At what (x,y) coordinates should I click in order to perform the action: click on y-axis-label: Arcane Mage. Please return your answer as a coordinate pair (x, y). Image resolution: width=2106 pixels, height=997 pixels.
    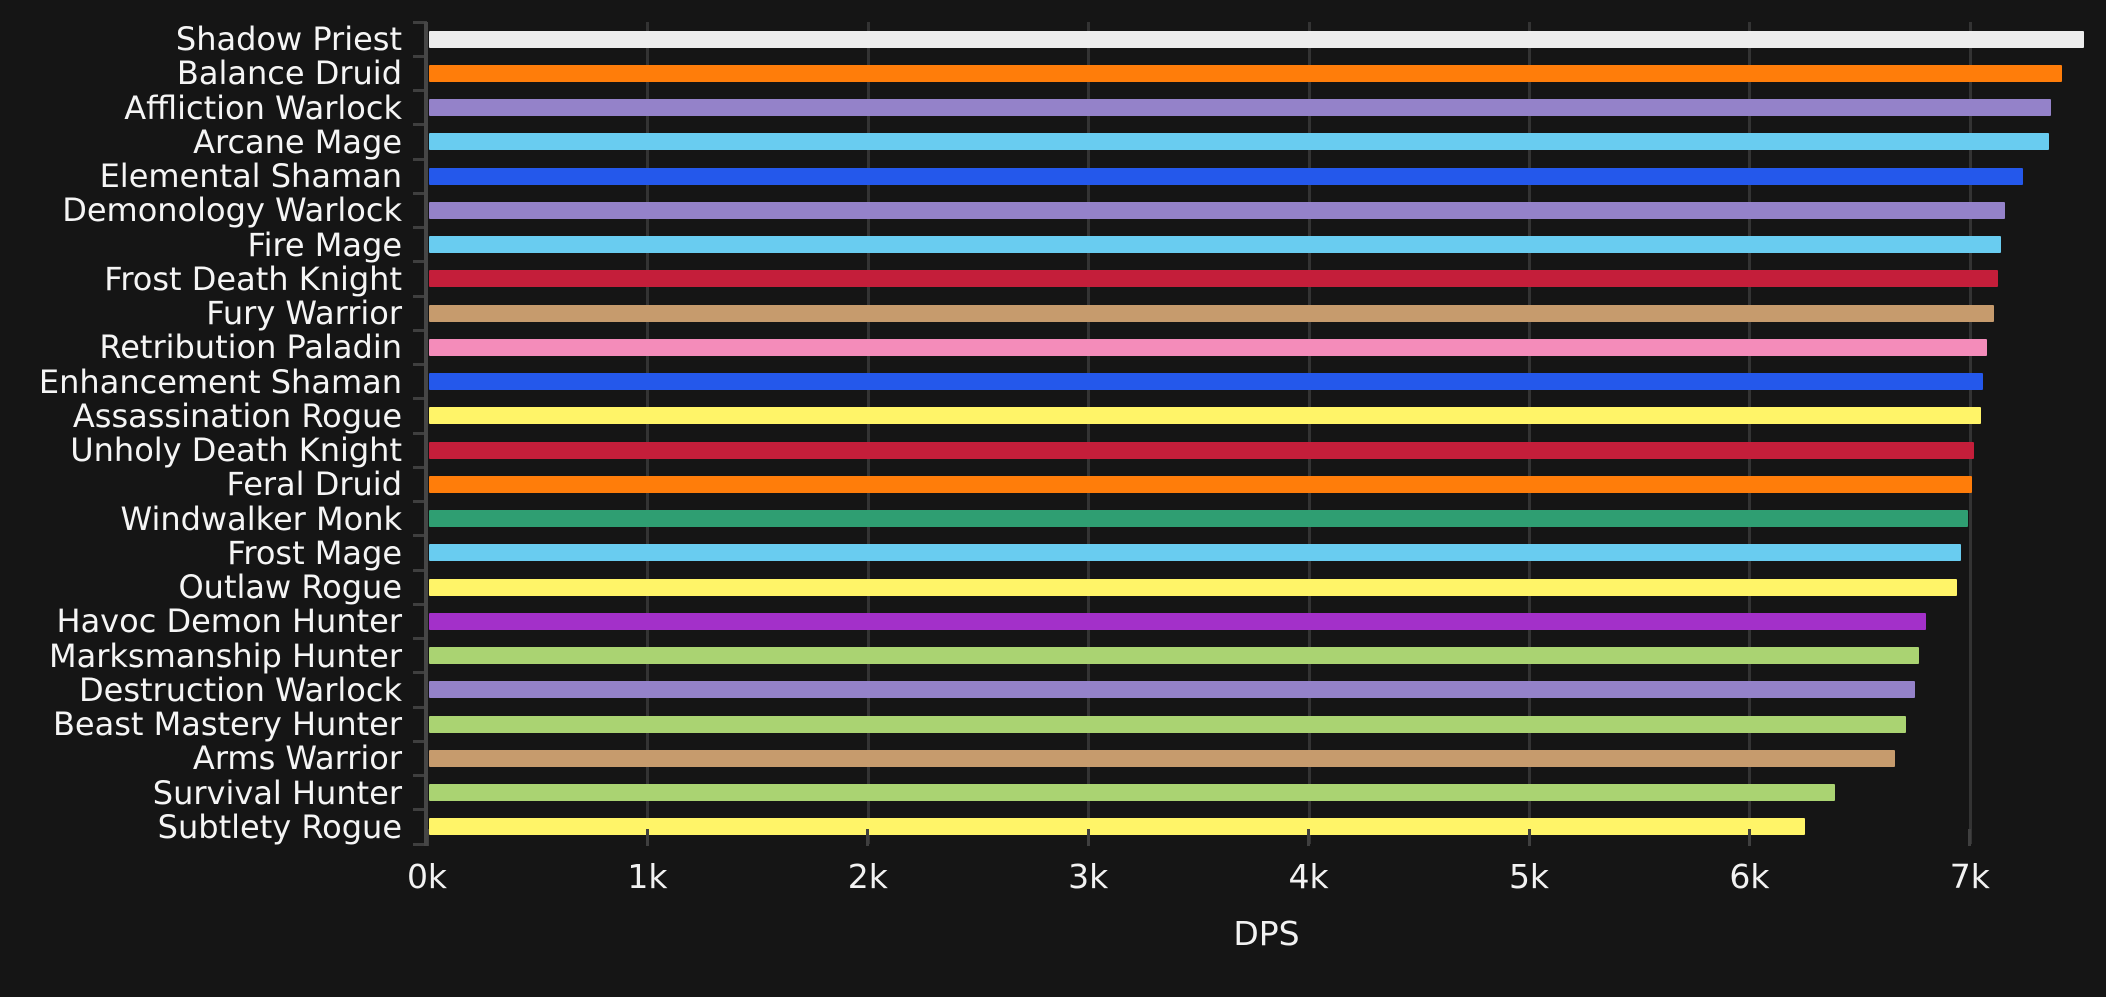
    Looking at the image, I should click on (297, 141).